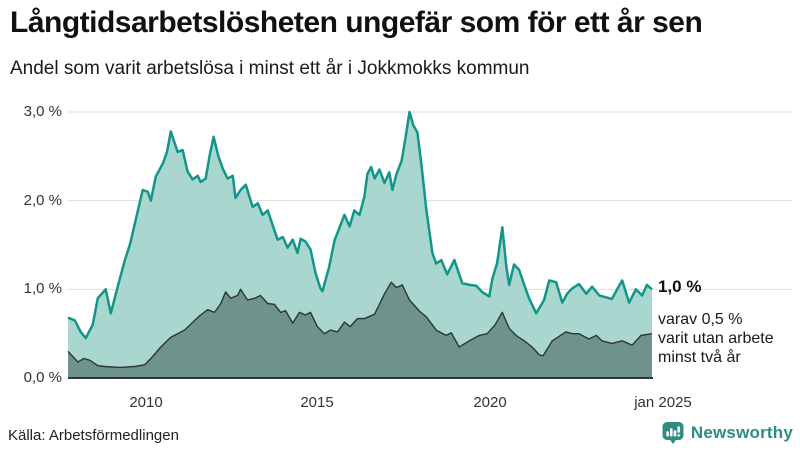 This screenshot has height=450, width=800. I want to click on x-axis-tick-2020: 2020, so click(490, 402).